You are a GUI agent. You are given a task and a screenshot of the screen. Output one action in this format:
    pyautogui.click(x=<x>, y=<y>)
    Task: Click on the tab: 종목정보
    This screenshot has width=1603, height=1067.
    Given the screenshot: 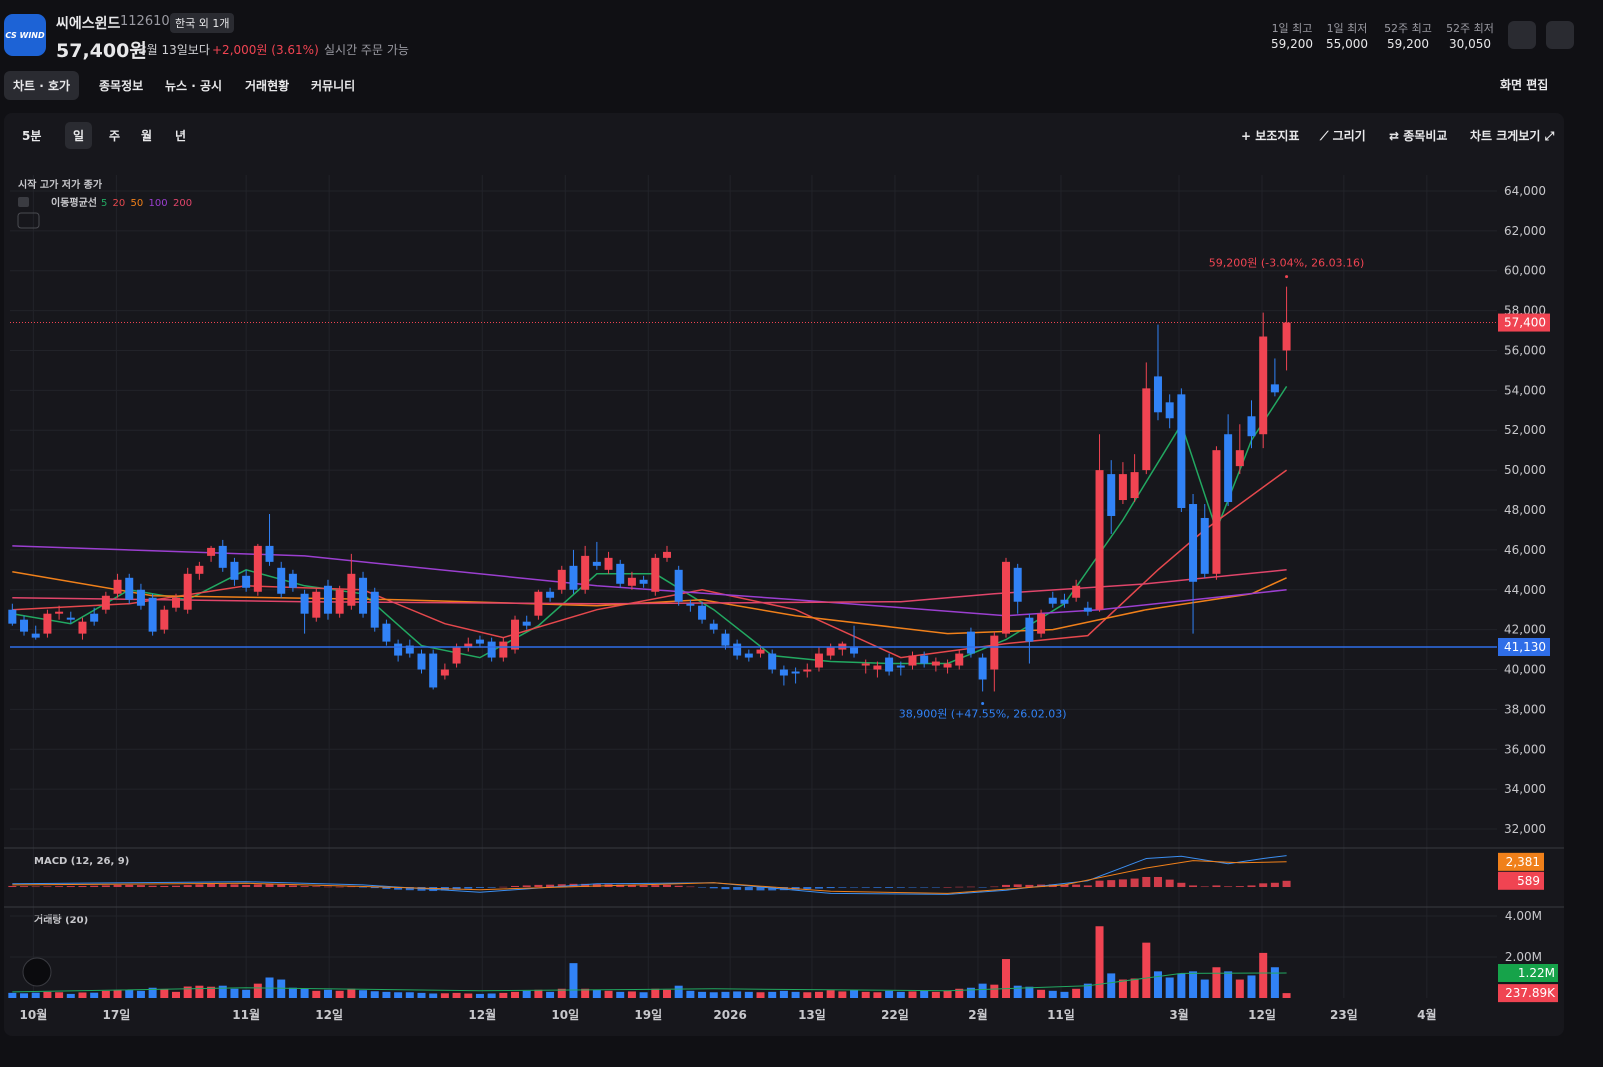 What is the action you would take?
    pyautogui.click(x=121, y=86)
    